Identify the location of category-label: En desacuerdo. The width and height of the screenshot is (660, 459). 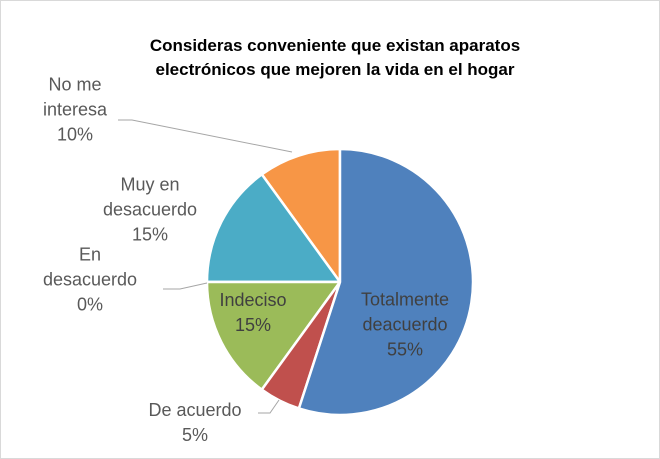
(90, 267).